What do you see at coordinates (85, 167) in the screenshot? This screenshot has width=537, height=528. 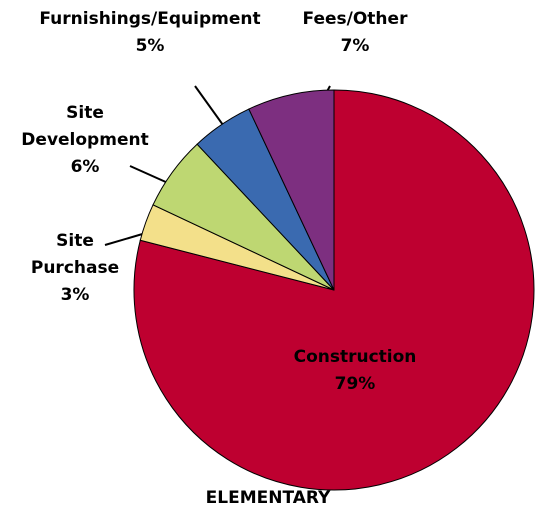 I see `value-label: 6%` at bounding box center [85, 167].